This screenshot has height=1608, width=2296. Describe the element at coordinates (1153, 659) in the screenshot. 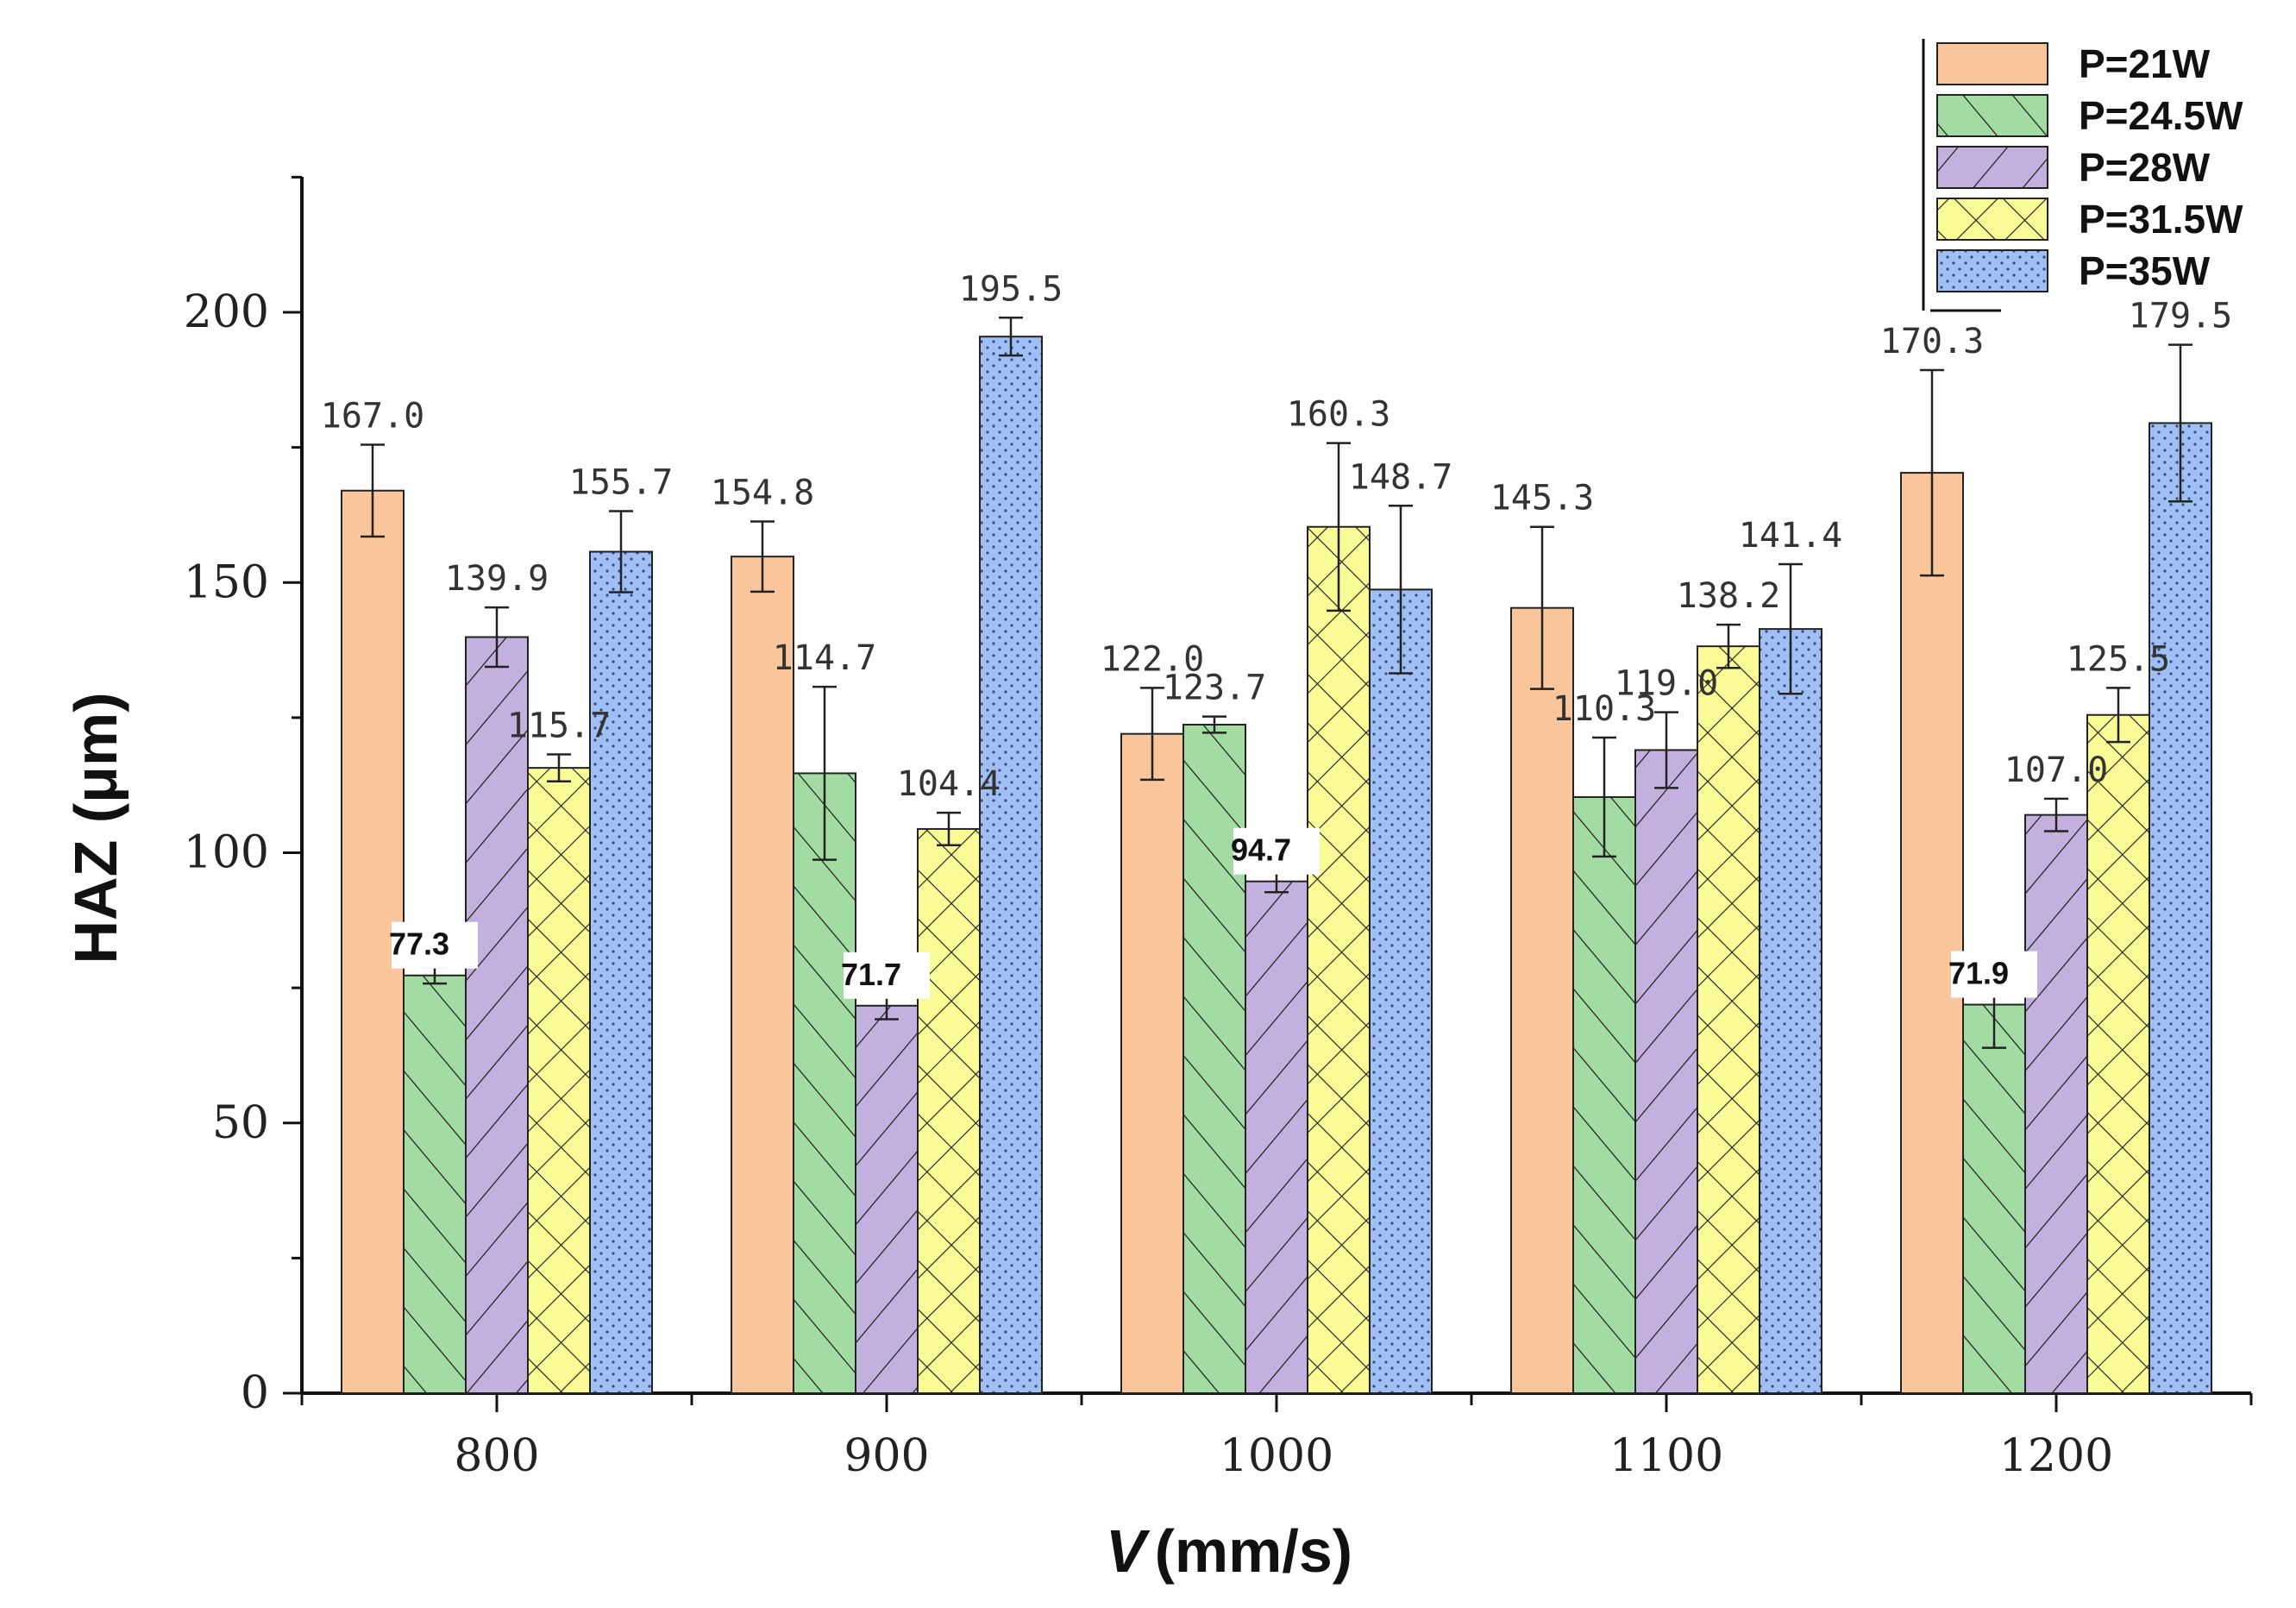

I see `data-label: 122.0` at that location.